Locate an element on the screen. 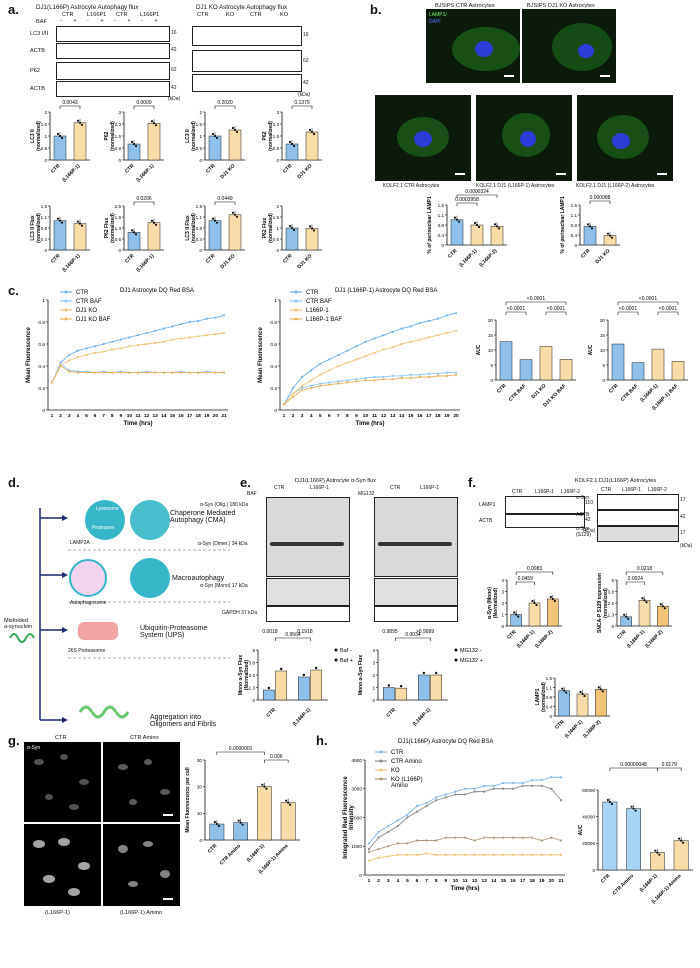 Image resolution: width=700 pixels, height=968 pixels. a-row-p62: P62 is located at coordinates (35, 71).